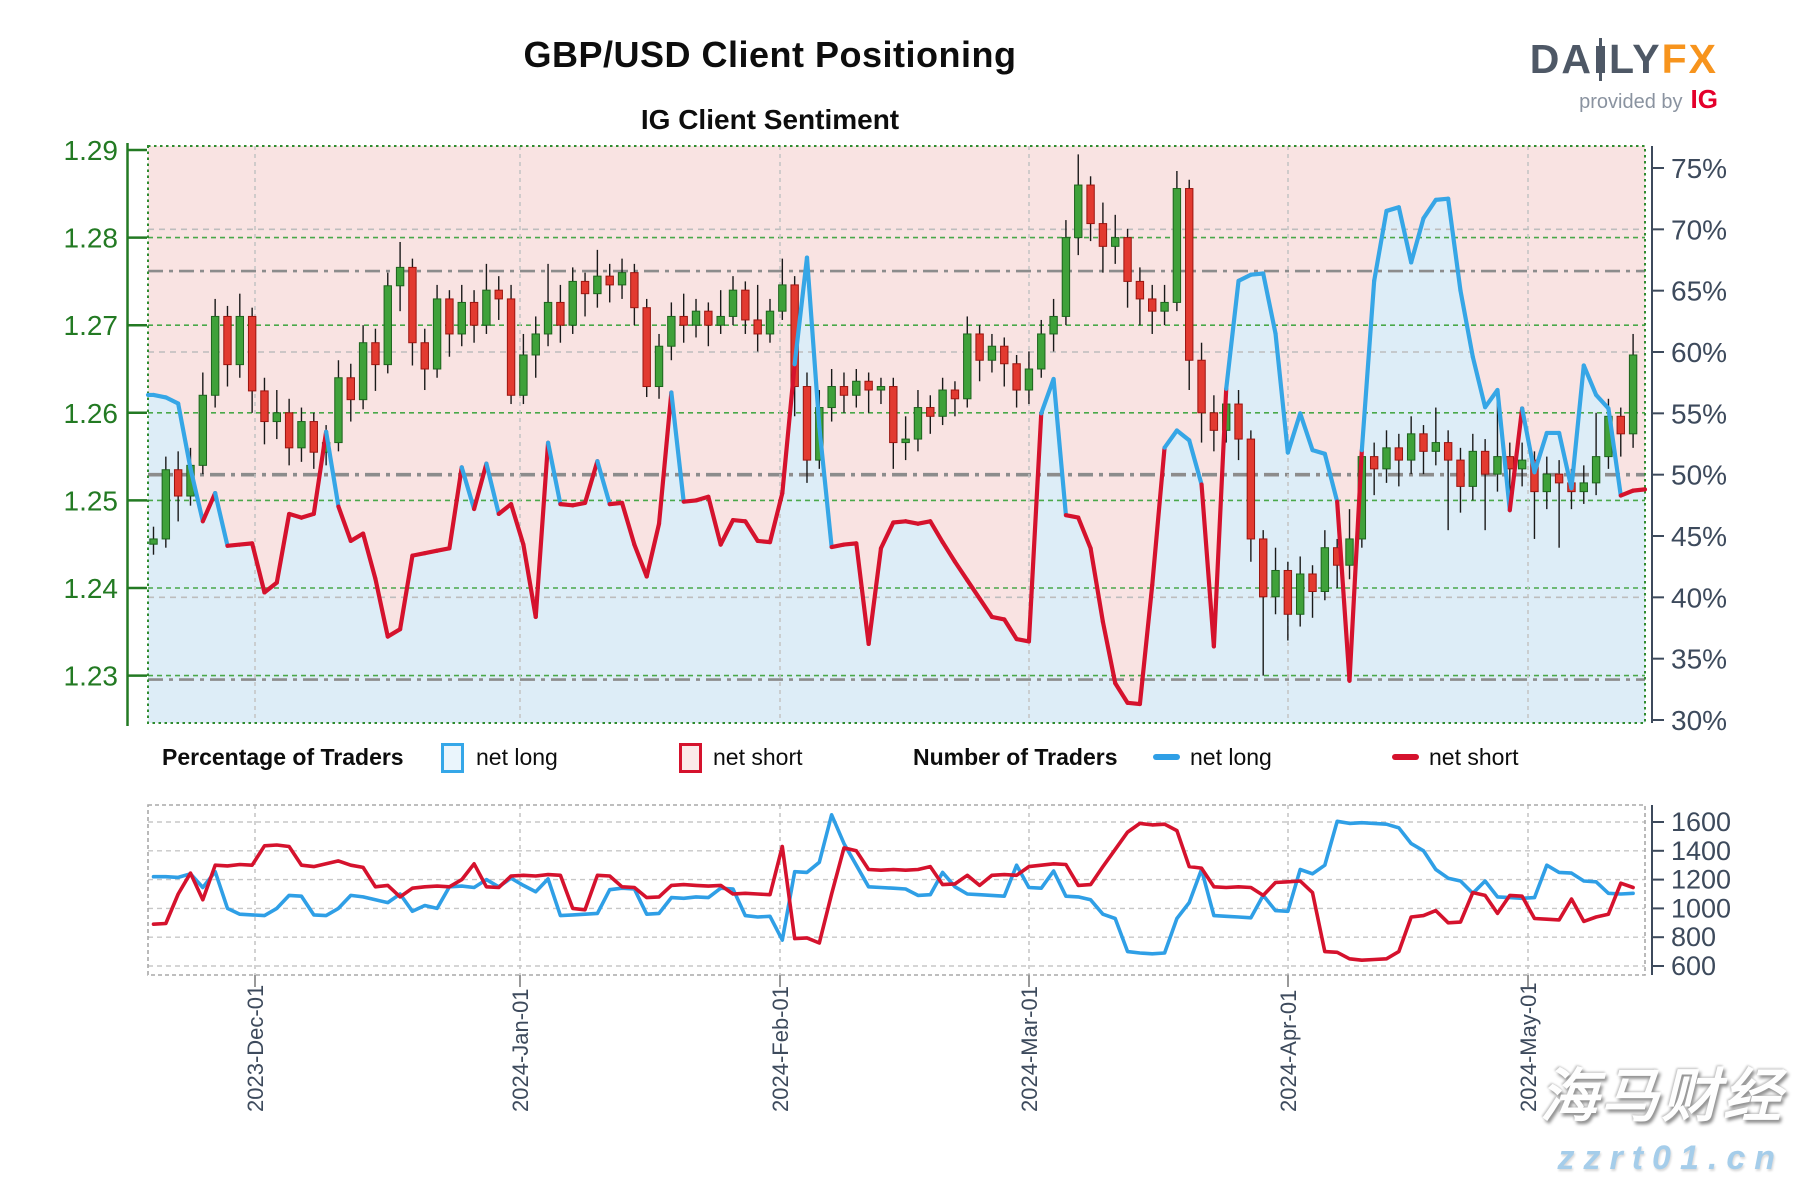  I want to click on traders-axis-label: 1400, so click(1701, 851).